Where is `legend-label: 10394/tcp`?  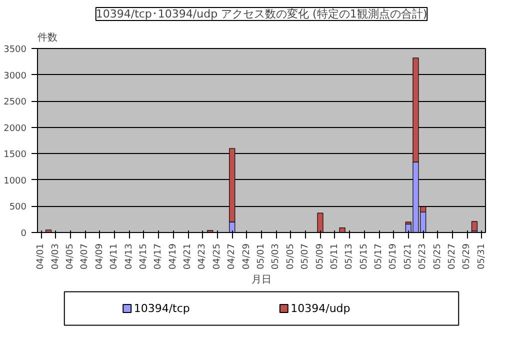
legend-label: 10394/tcp is located at coordinates (162, 308).